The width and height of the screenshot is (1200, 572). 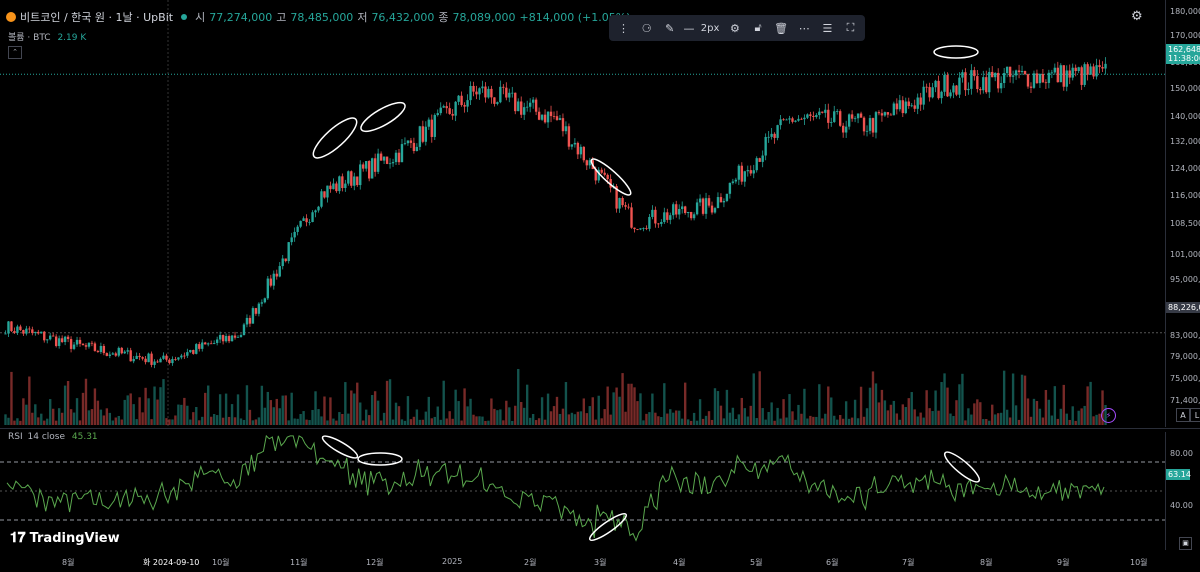 What do you see at coordinates (645, 120) in the screenshot?
I see `freehand-annotations` at bounding box center [645, 120].